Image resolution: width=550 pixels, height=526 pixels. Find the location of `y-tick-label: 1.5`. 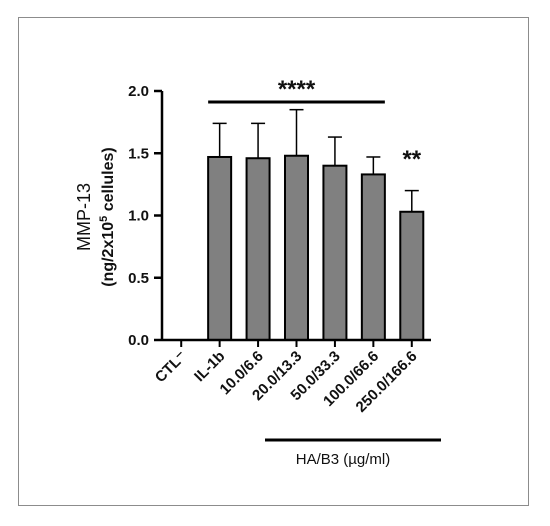

y-tick-label: 1.5 is located at coordinates (138, 153).